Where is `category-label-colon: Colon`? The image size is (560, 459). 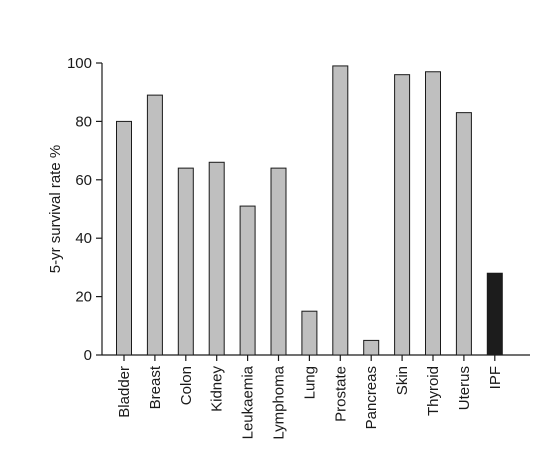
category-label-colon: Colon is located at coordinates (186, 385).